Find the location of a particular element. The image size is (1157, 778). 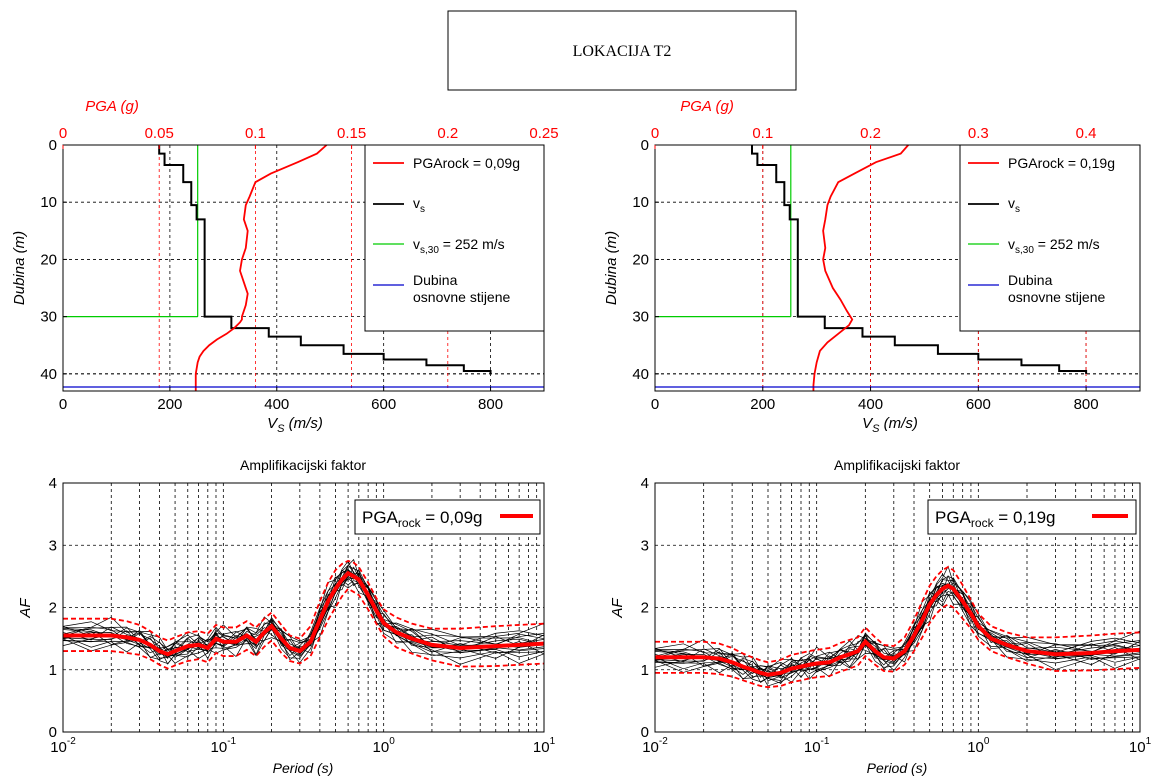

profile-right-top-ticks: 0 0.1 0.2 0.3 0.4 is located at coordinates (874, 137).